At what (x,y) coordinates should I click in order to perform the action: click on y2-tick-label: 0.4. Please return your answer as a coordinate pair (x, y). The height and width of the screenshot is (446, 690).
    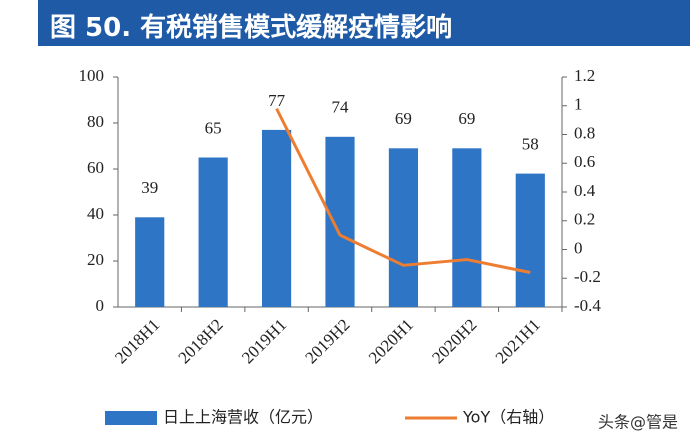
    Looking at the image, I should click on (585, 190).